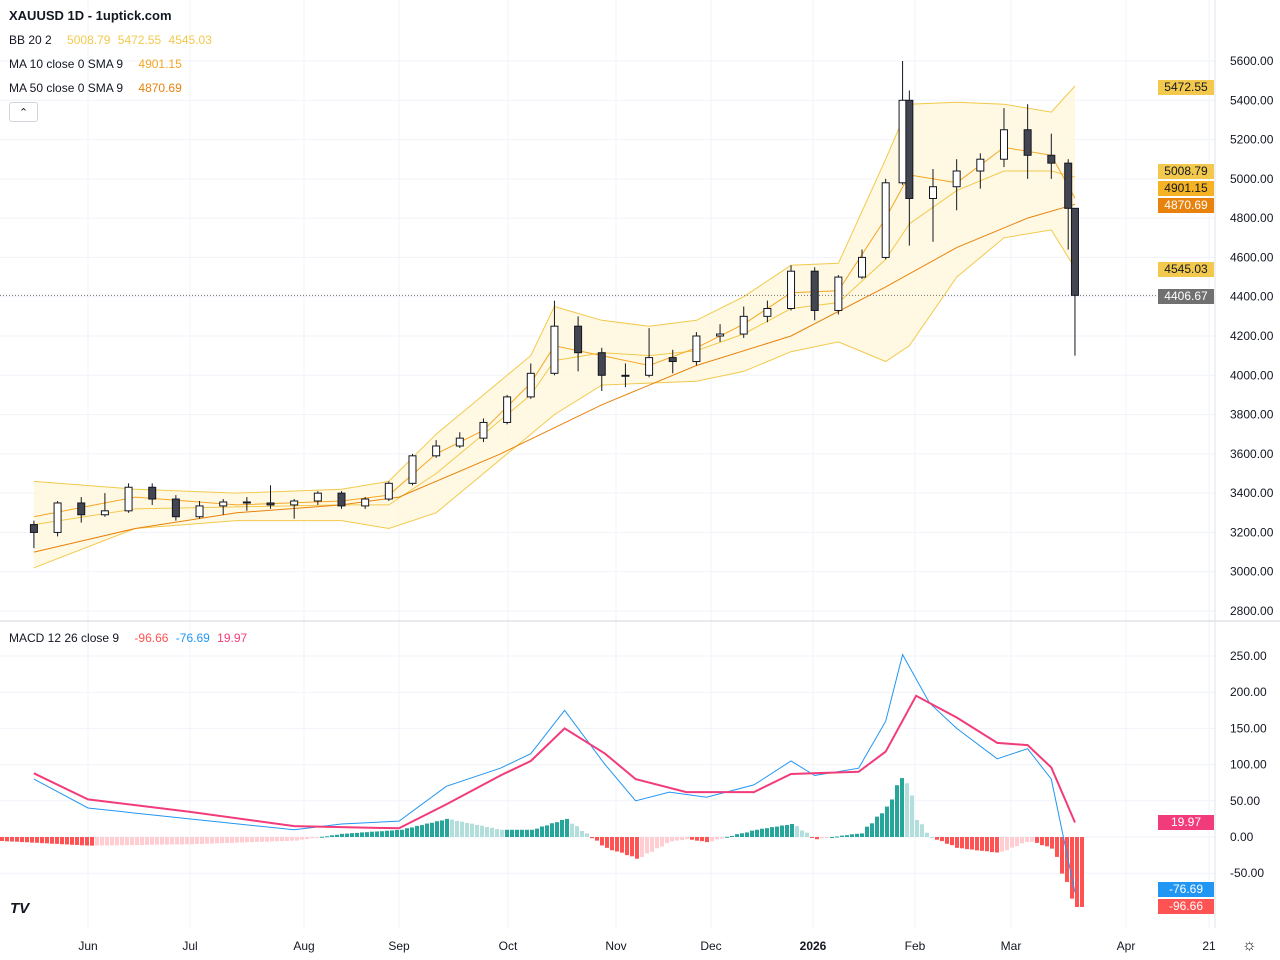 The height and width of the screenshot is (960, 1280). Describe the element at coordinates (66, 88) in the screenshot. I see `legend-ma50-label: MA 50 close 0 SMA 9` at that location.